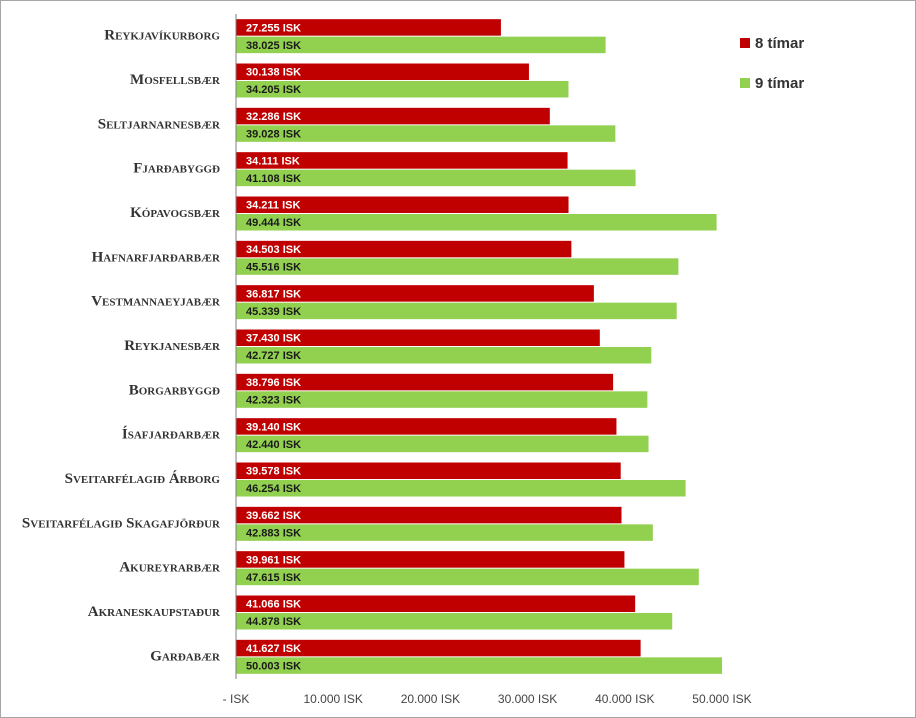 Image resolution: width=916 pixels, height=718 pixels. I want to click on y-tick-label: Borgarbyggð, so click(174, 390).